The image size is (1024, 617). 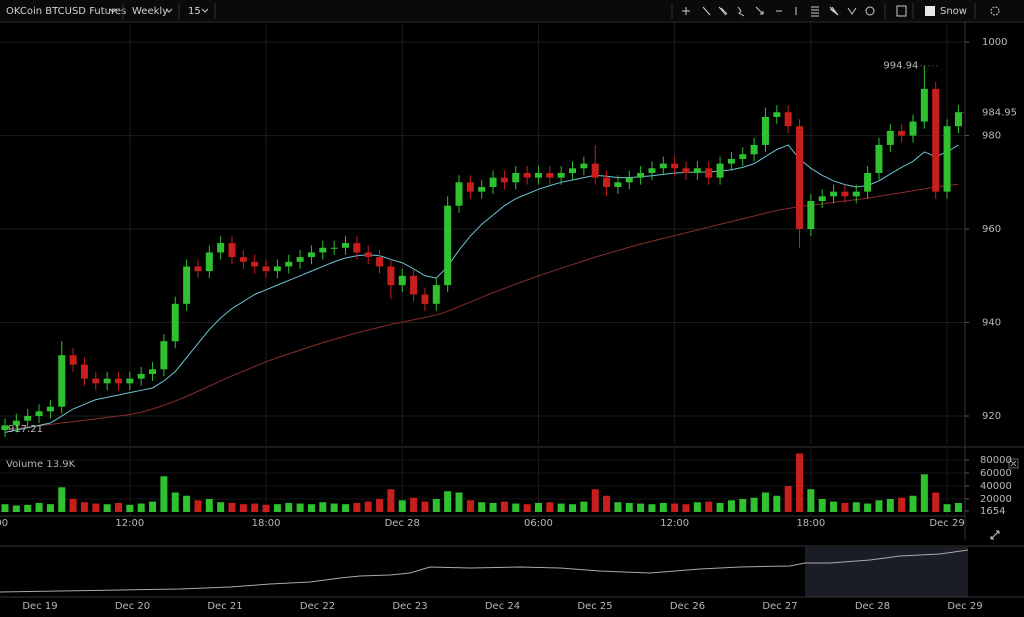 What do you see at coordinates (759, 10) in the screenshot?
I see `arrow-tool` at bounding box center [759, 10].